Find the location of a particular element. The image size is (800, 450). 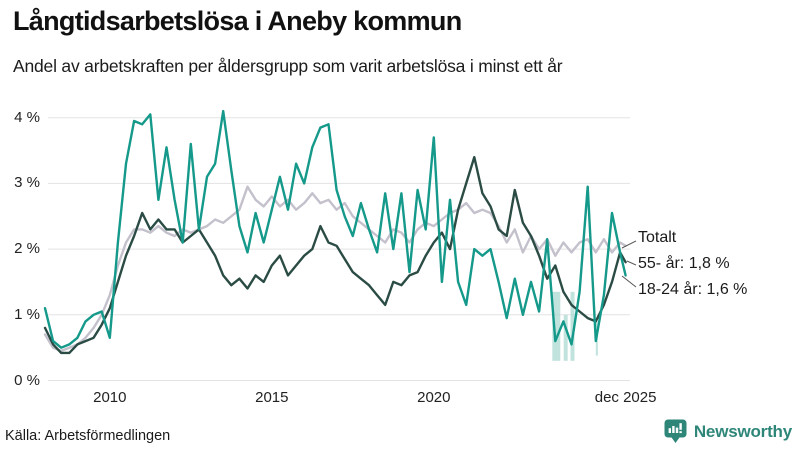

newsworthy-wordmark: Newsworthy is located at coordinates (742, 431).